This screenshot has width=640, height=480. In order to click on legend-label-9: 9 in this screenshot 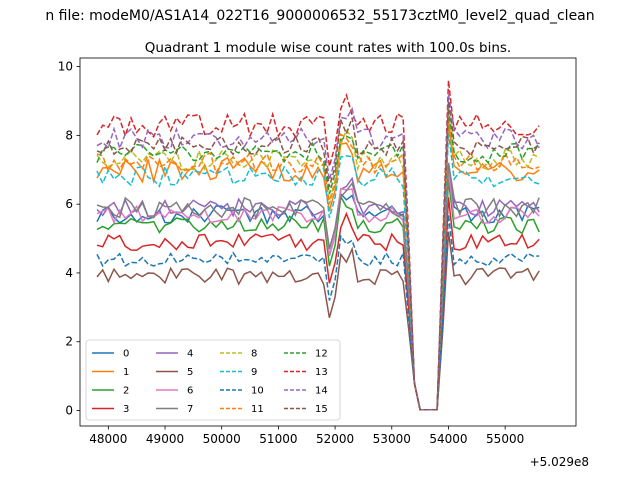, I will do `click(254, 372)`.